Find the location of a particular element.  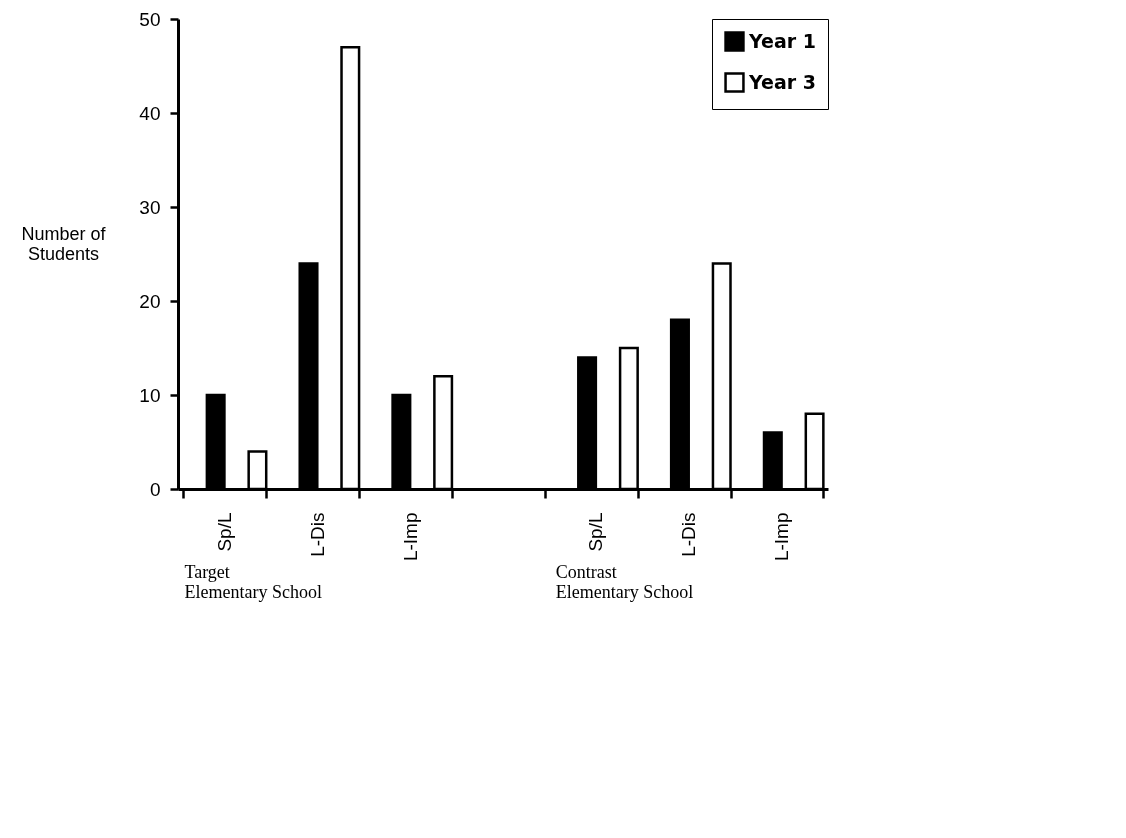

y-tick-label: 50 is located at coordinates (150, 19).